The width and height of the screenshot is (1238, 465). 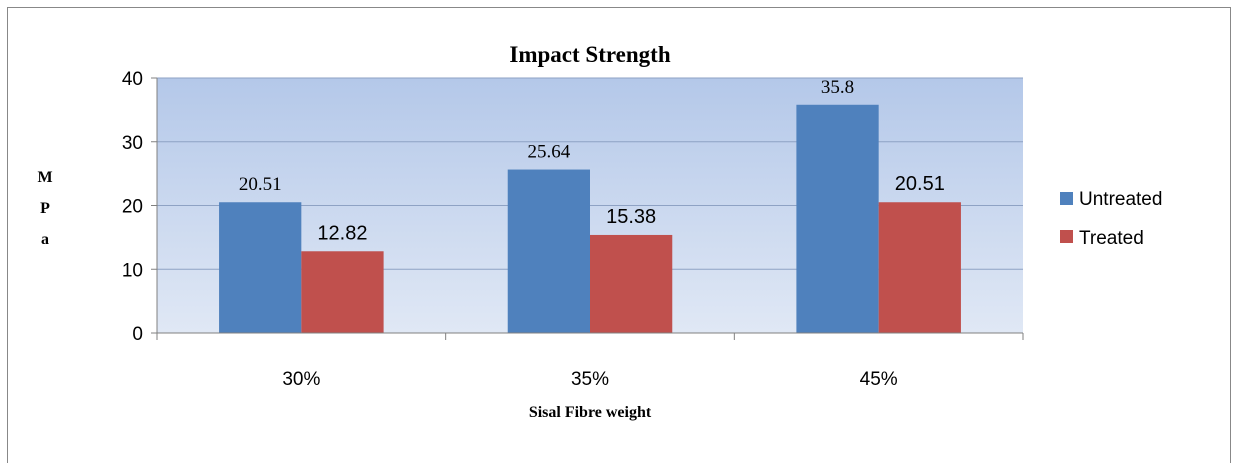 What do you see at coordinates (590, 412) in the screenshot?
I see `x-axis-title: Sisal Fibre weight` at bounding box center [590, 412].